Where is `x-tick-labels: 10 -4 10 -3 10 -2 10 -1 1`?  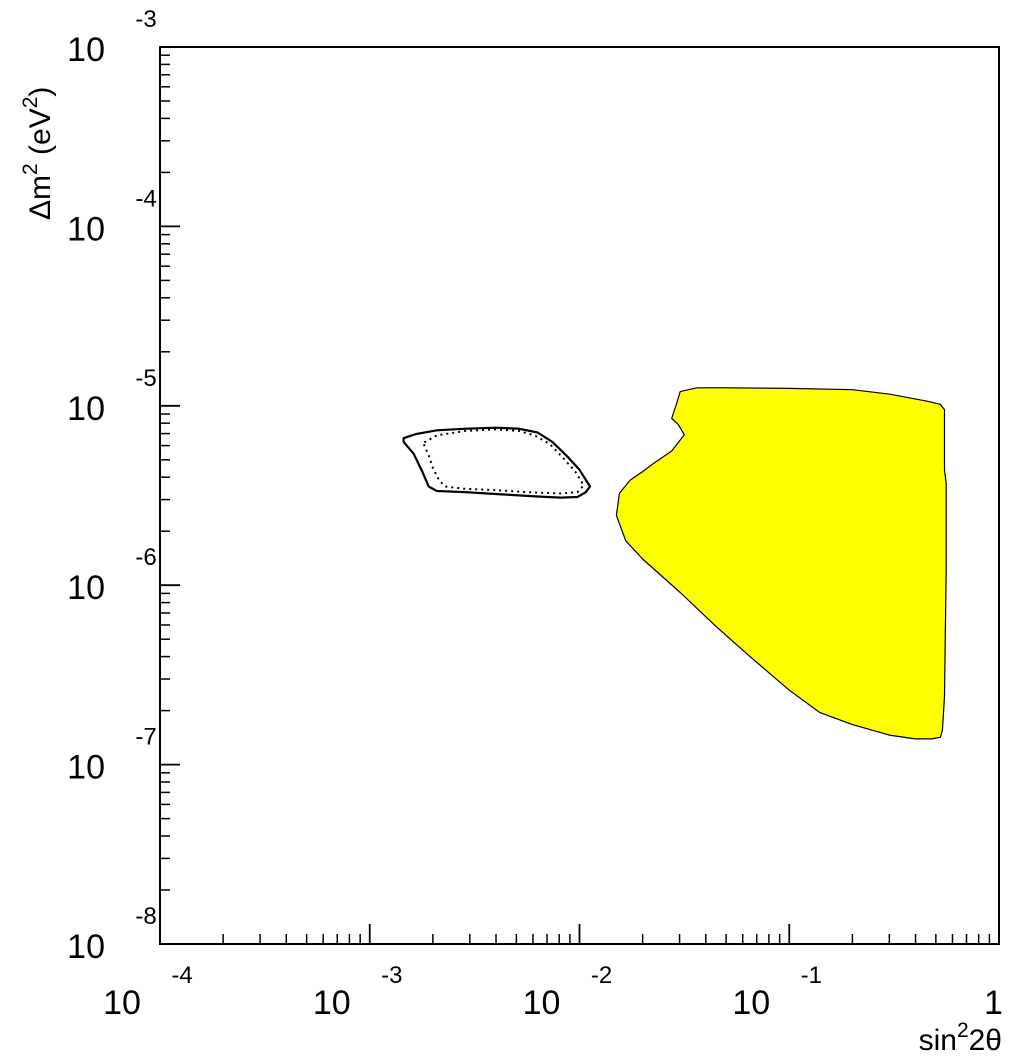 x-tick-labels: 10 -4 10 -3 10 -2 10 -1 1 is located at coordinates (553, 992).